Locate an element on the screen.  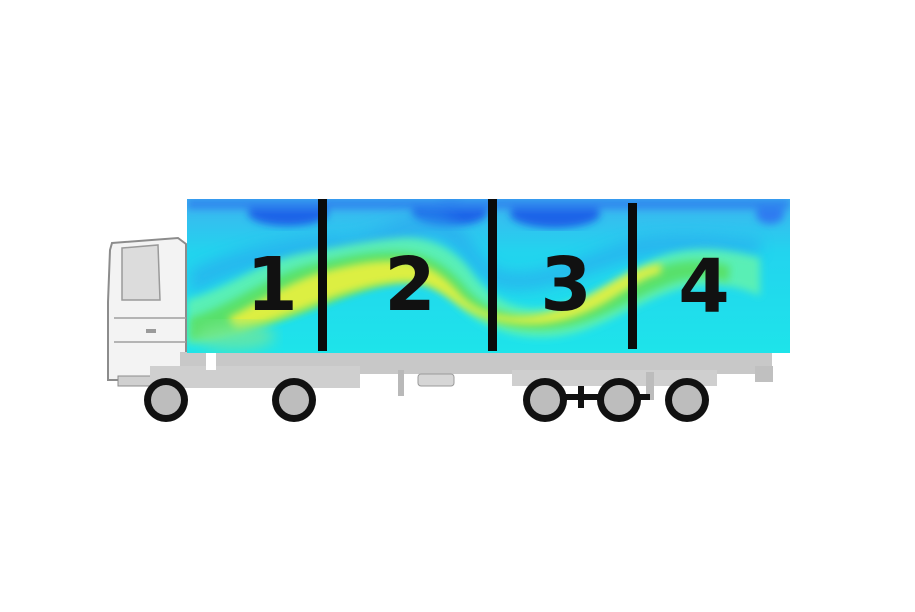
front-wheel is located at coordinates (166, 400).